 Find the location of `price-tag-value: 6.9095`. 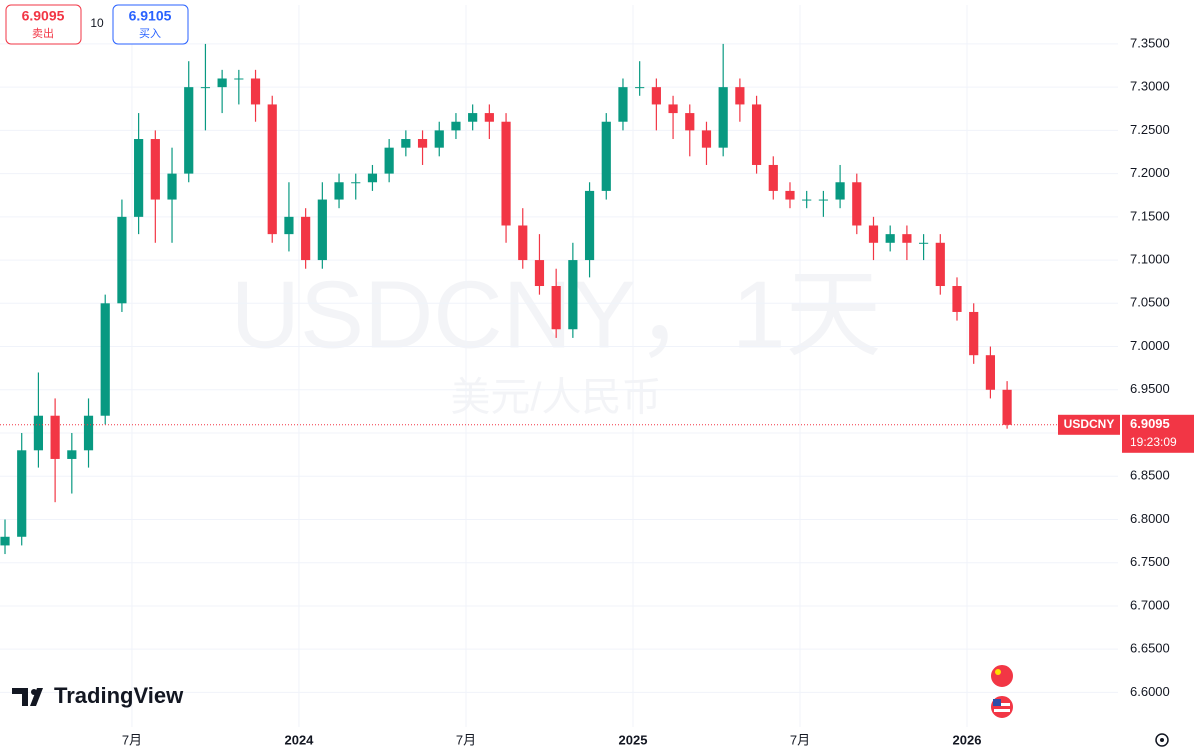

price-tag-value: 6.9095 is located at coordinates (1150, 423).